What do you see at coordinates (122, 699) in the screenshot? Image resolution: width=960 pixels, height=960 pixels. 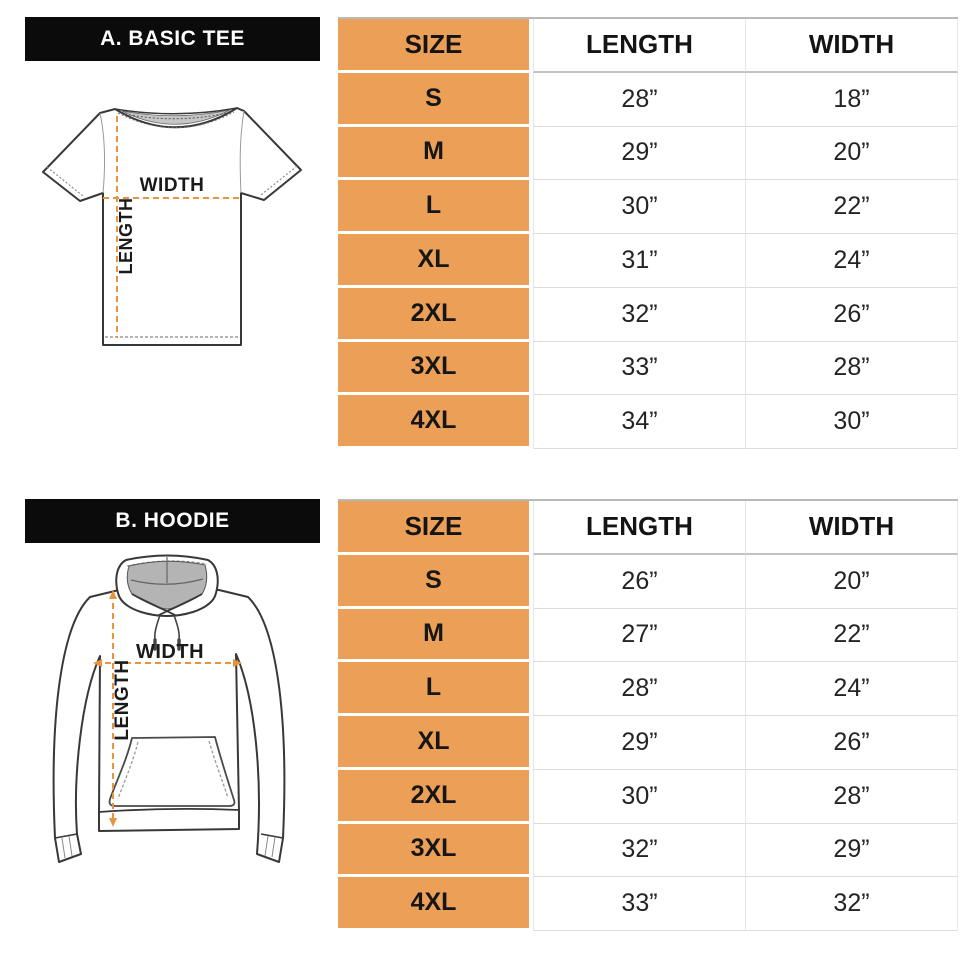 I see `hoodie-length-label: LENGTH` at bounding box center [122, 699].